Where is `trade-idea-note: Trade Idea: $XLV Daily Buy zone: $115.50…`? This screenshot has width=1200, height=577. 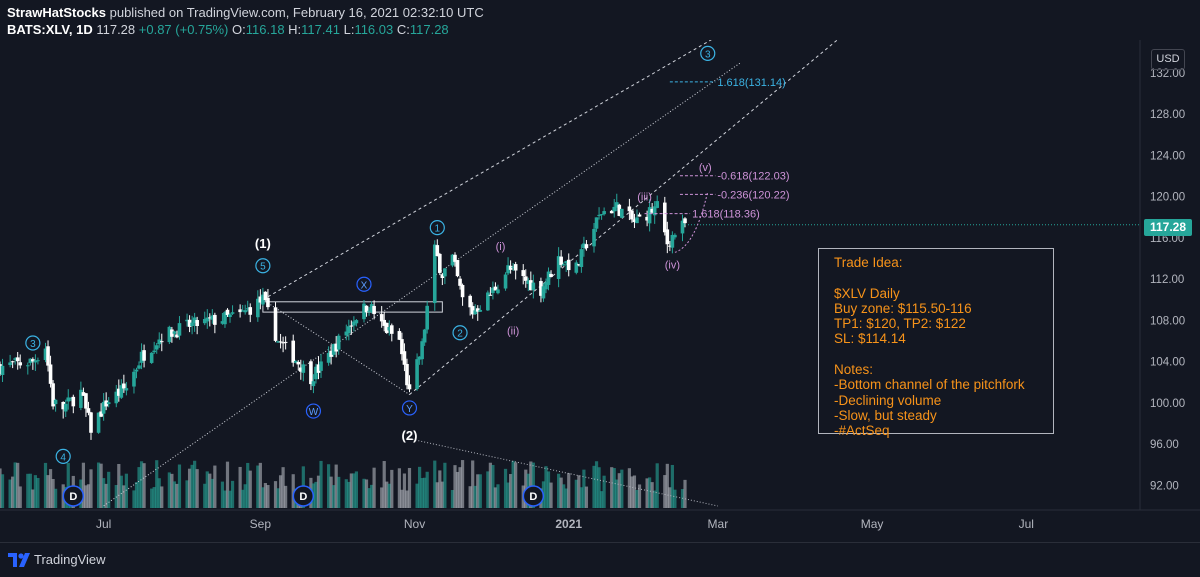
trade-idea-note: Trade Idea: $XLV Daily Buy zone: $115.50… is located at coordinates (936, 343).